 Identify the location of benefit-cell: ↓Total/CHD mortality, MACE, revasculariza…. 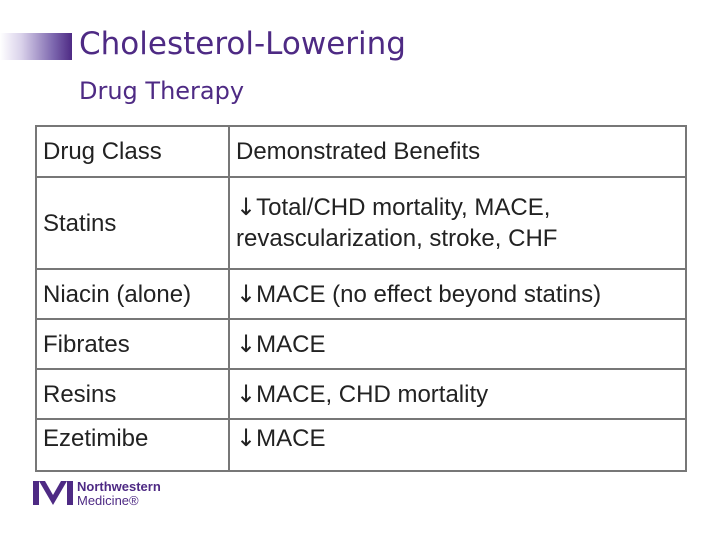
(457, 223).